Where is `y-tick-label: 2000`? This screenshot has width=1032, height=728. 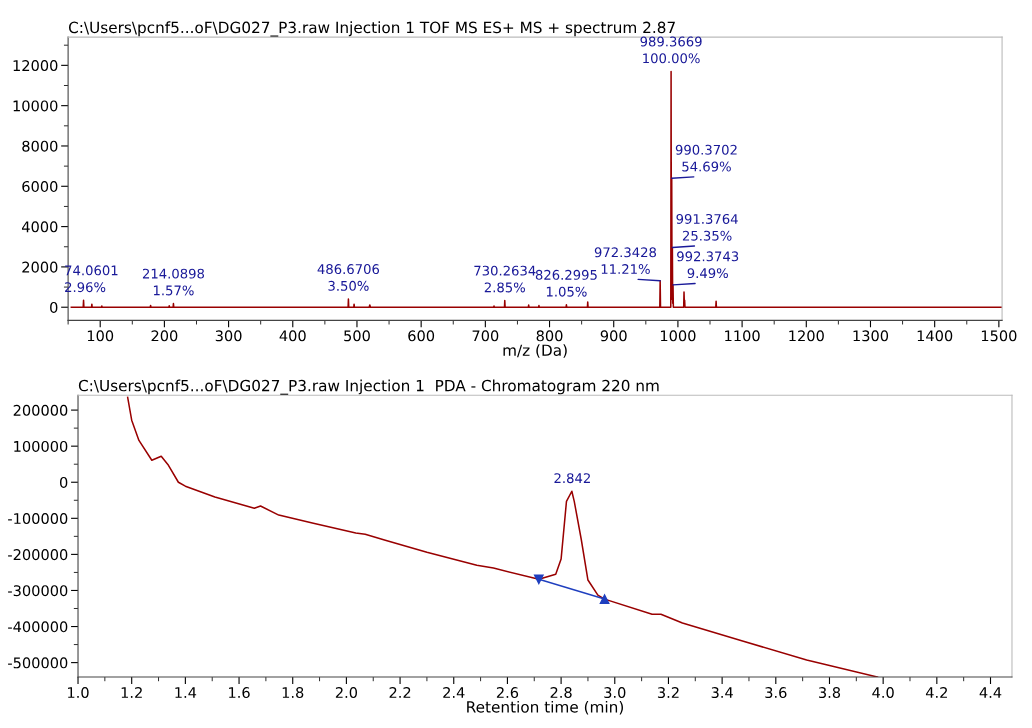 y-tick-label: 2000 is located at coordinates (40, 267).